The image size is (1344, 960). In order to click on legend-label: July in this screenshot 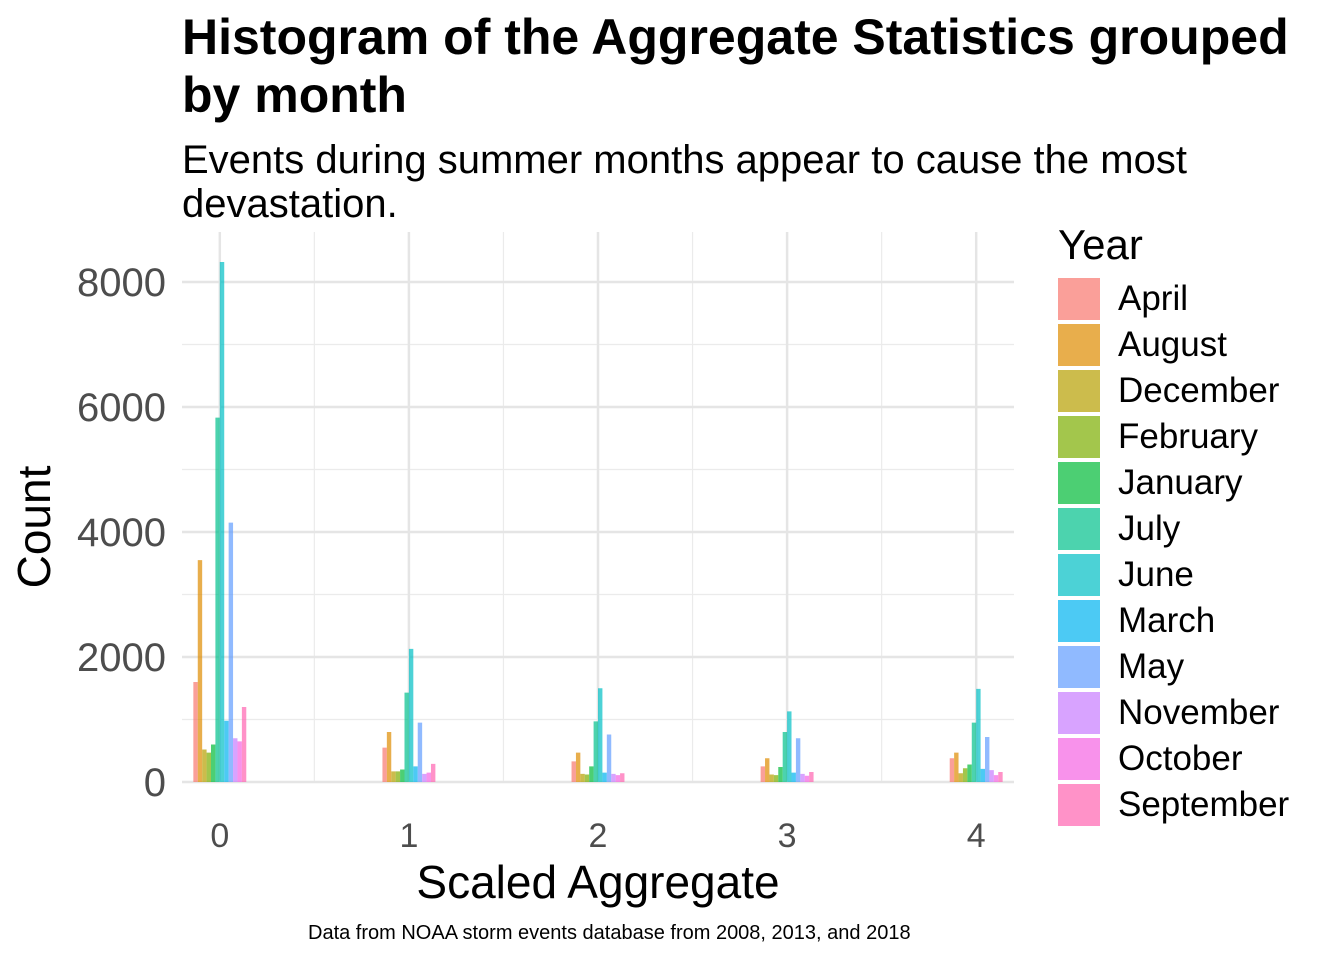, I will do `click(1149, 528)`.